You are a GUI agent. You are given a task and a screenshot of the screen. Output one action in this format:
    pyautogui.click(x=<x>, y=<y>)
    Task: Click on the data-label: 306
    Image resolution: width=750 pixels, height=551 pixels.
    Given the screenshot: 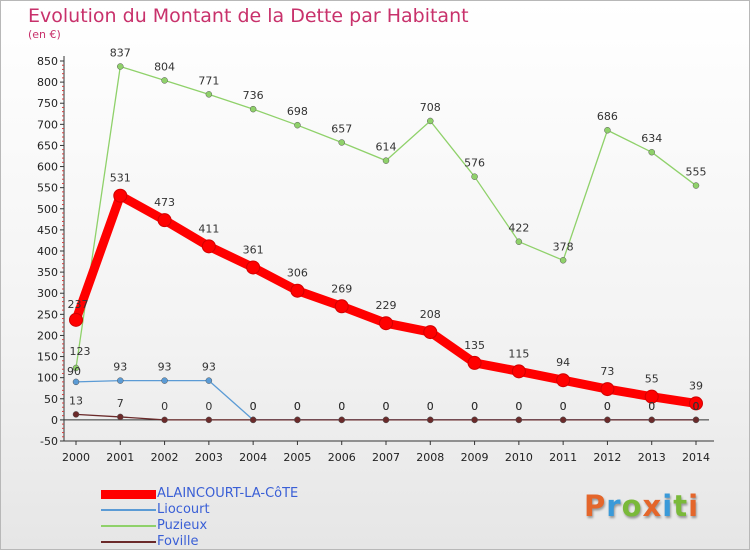 What is the action you would take?
    pyautogui.click(x=297, y=273)
    